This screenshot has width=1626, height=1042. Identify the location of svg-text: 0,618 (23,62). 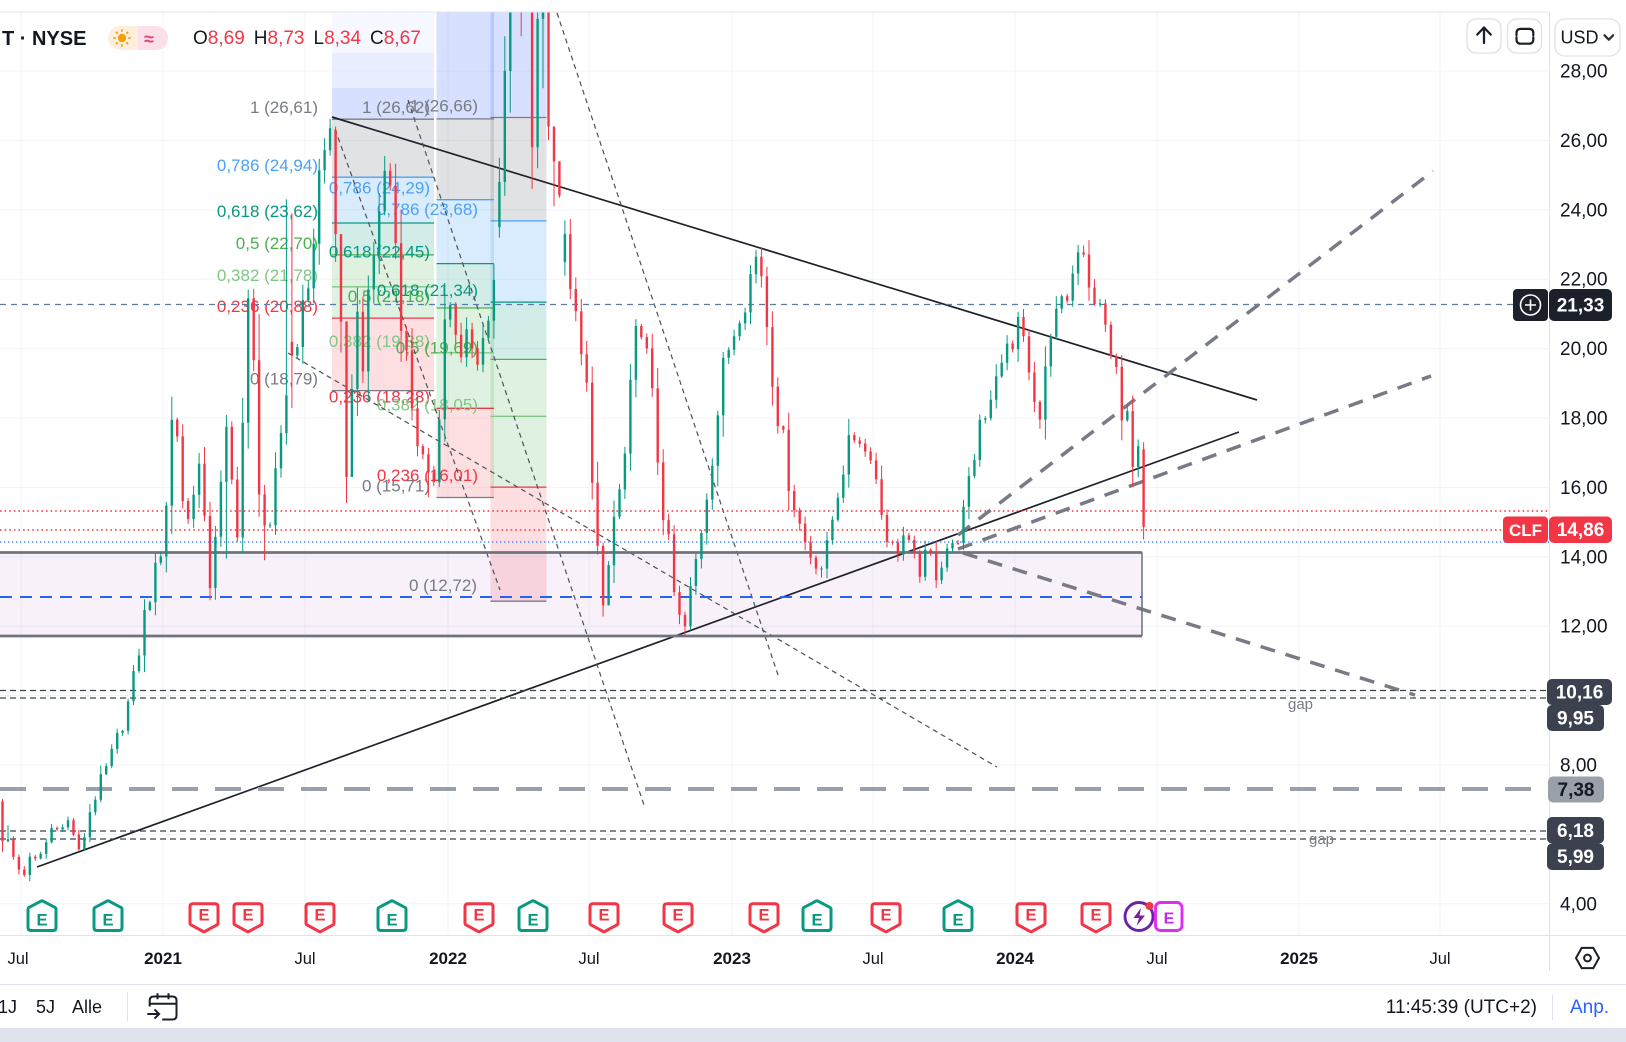
(267, 211).